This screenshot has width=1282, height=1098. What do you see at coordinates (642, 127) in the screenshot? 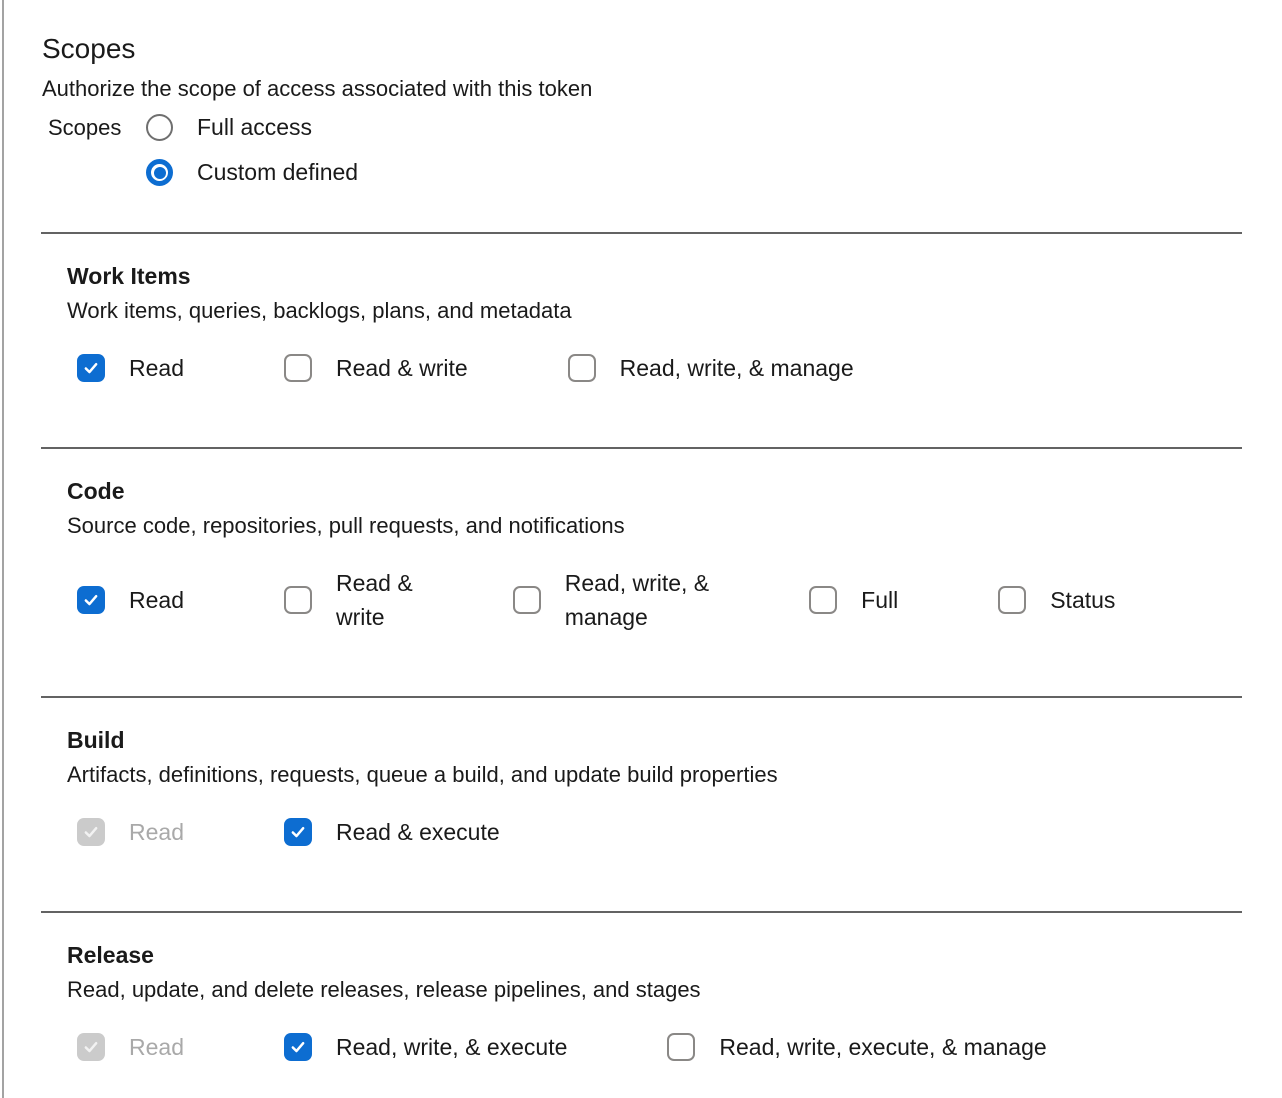
I see `radio-row-full-access: Scopes Full access` at bounding box center [642, 127].